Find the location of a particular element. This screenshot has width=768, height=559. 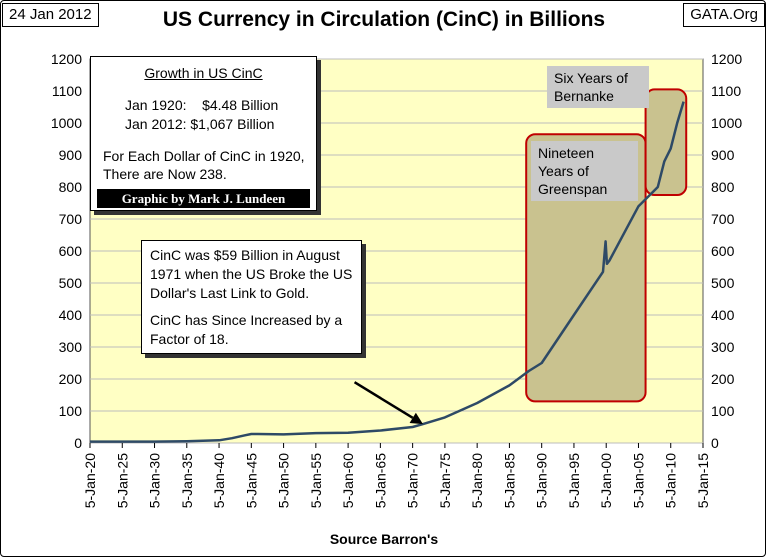

y-tick-label-right: 600 is located at coordinates (723, 251).